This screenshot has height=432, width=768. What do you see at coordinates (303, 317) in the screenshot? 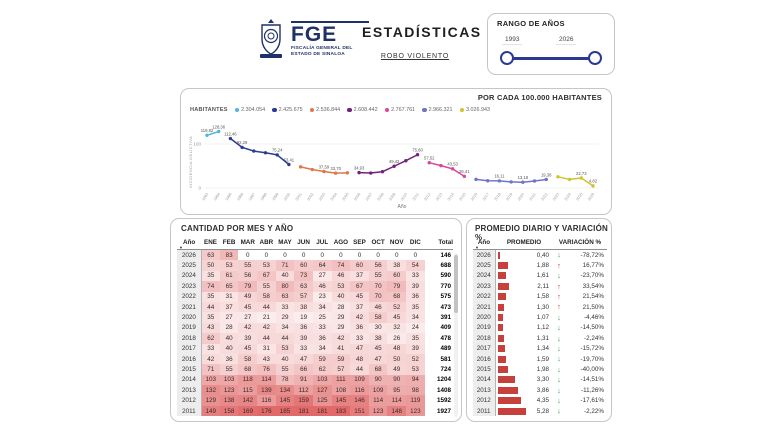
I see `month-value-cell: 19` at bounding box center [303, 317].